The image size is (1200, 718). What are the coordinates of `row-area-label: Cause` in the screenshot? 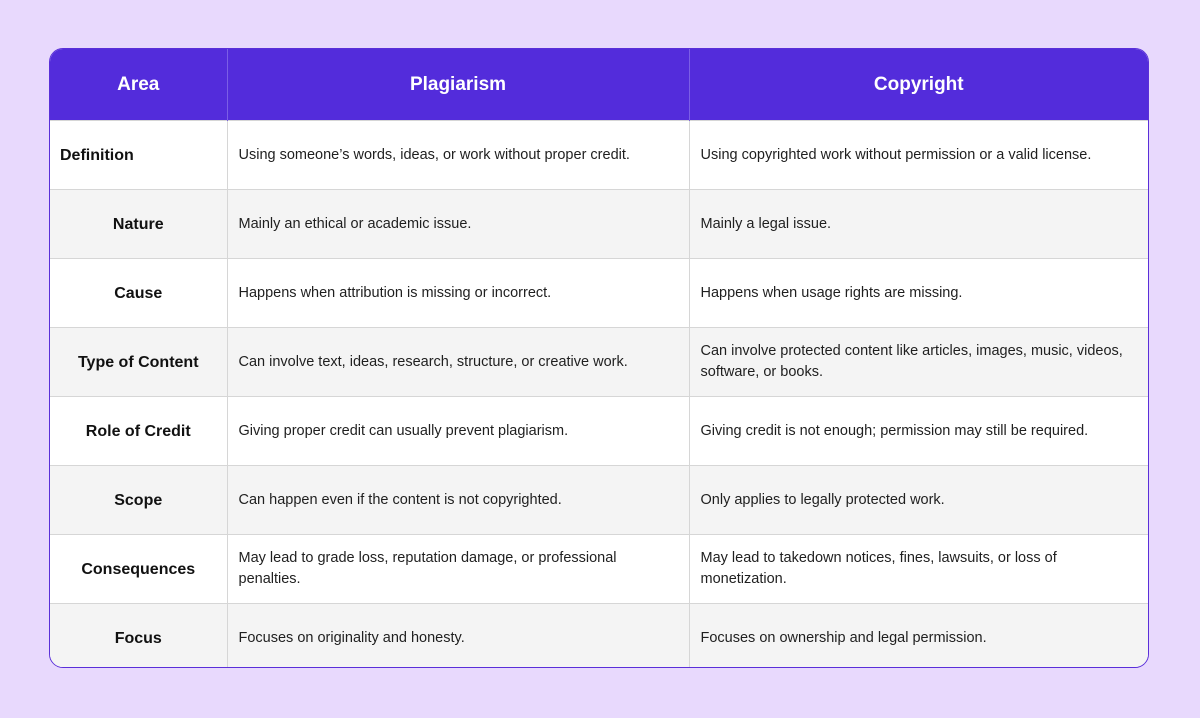 It's located at (138, 293).